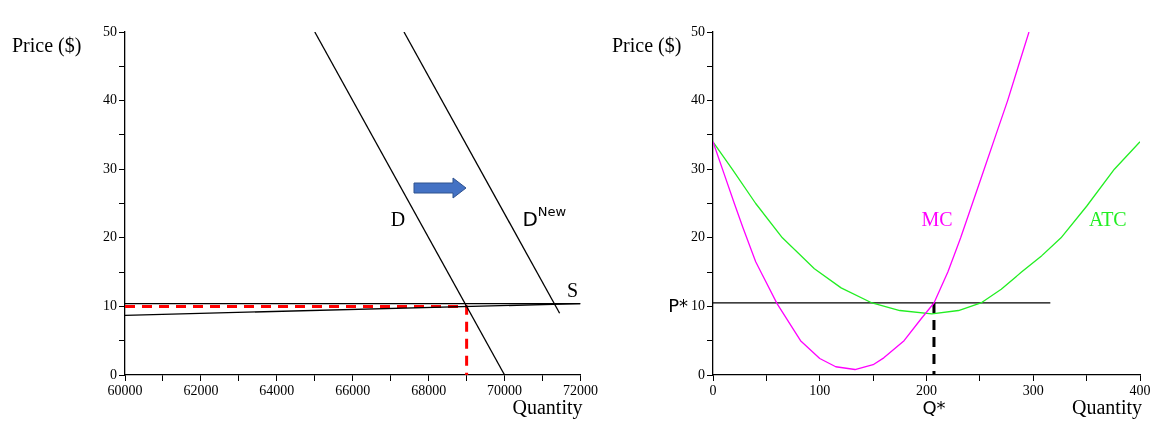 Image resolution: width=1161 pixels, height=423 pixels. Describe the element at coordinates (713, 391) in the screenshot. I see `x-tick-label: 0` at that location.